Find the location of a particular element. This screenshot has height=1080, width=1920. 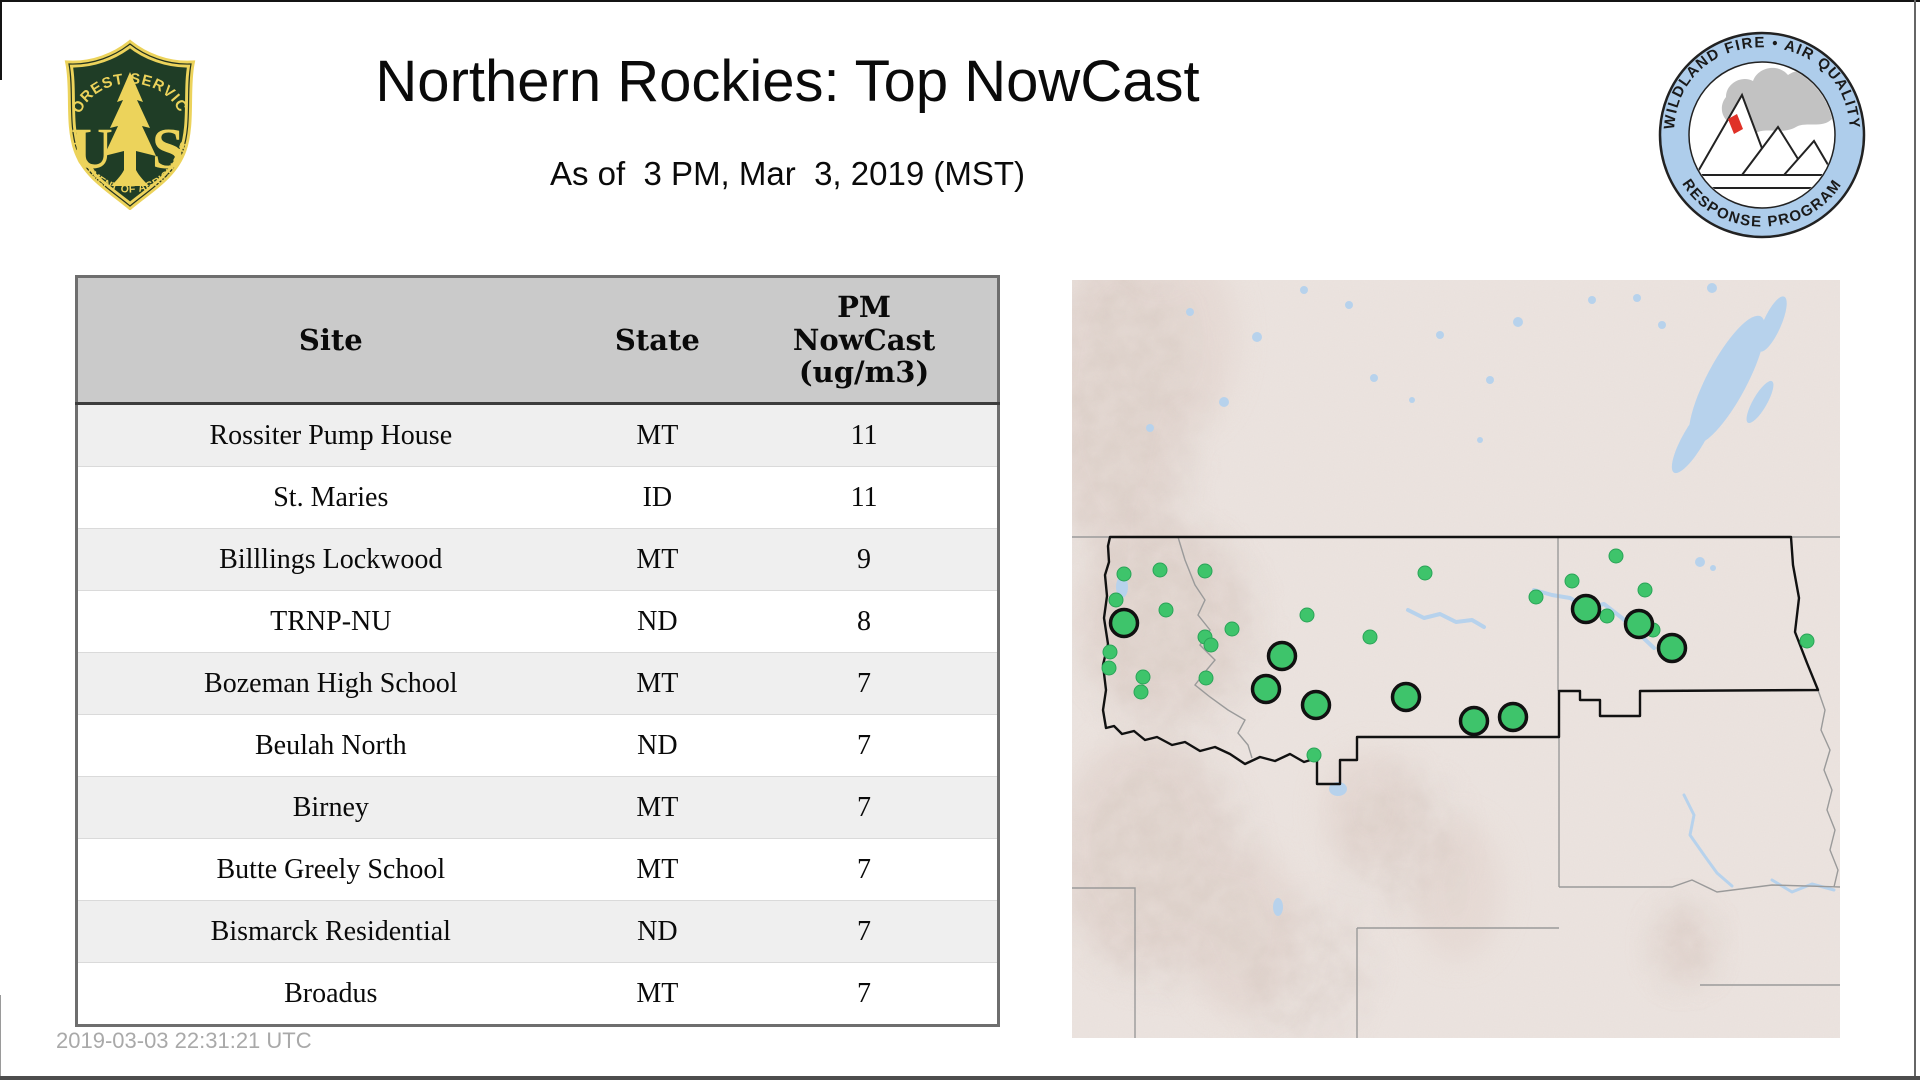

site-cell: Birney is located at coordinates (330, 807).